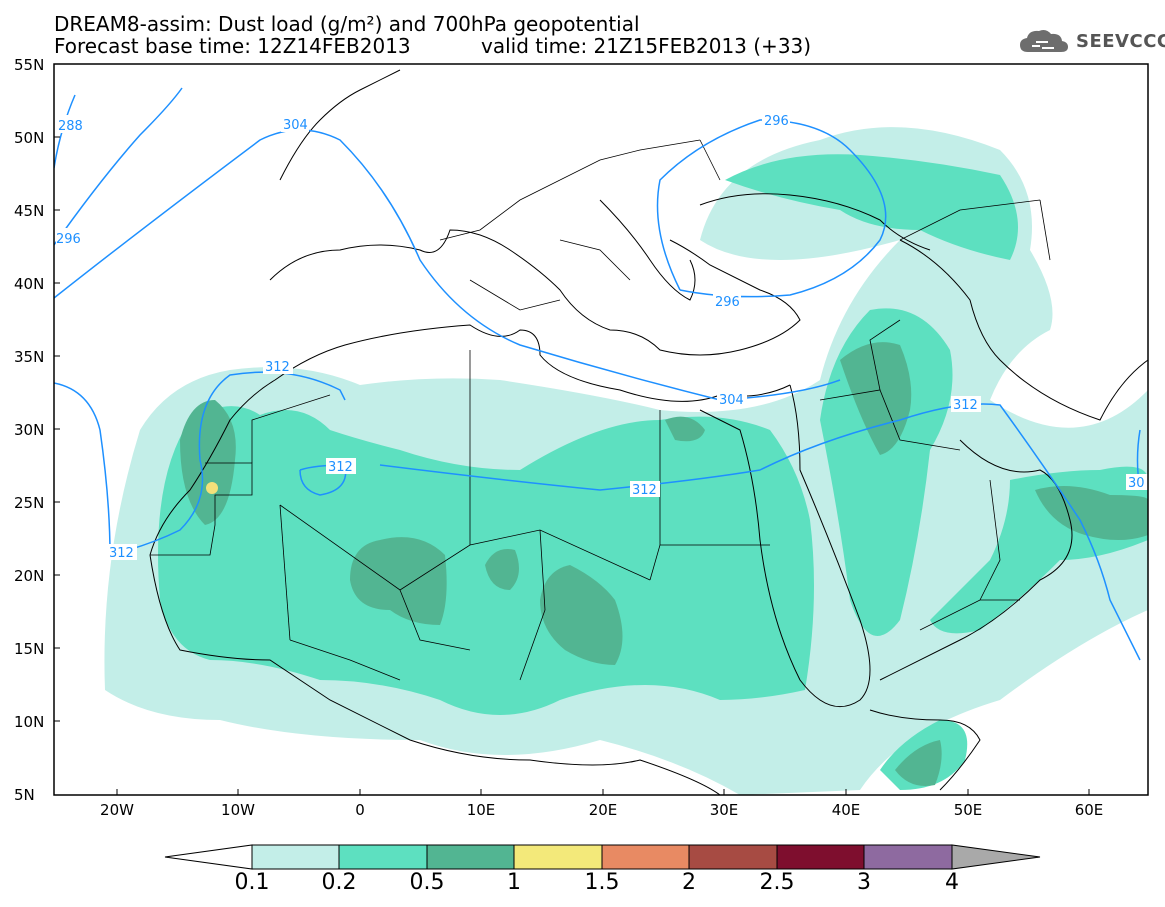 This screenshot has height=907, width=1165. I want to click on logo-text: SEEVCCC, so click(1120, 41).